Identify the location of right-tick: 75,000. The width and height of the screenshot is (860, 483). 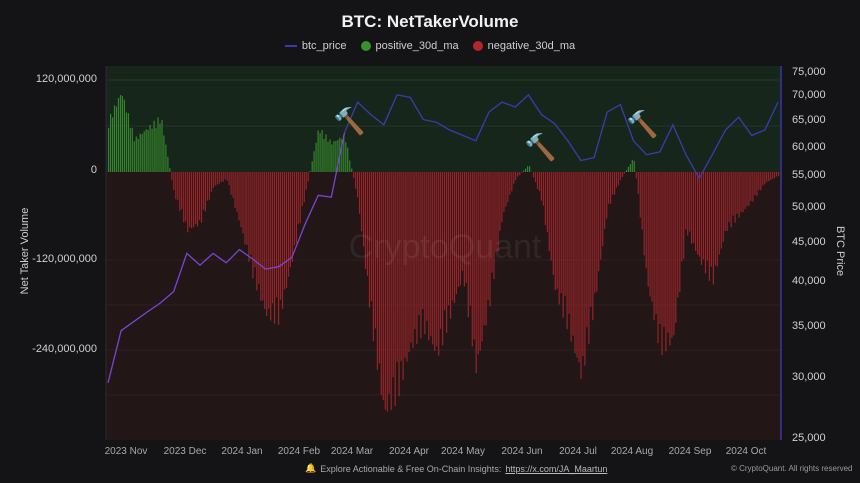
(809, 72).